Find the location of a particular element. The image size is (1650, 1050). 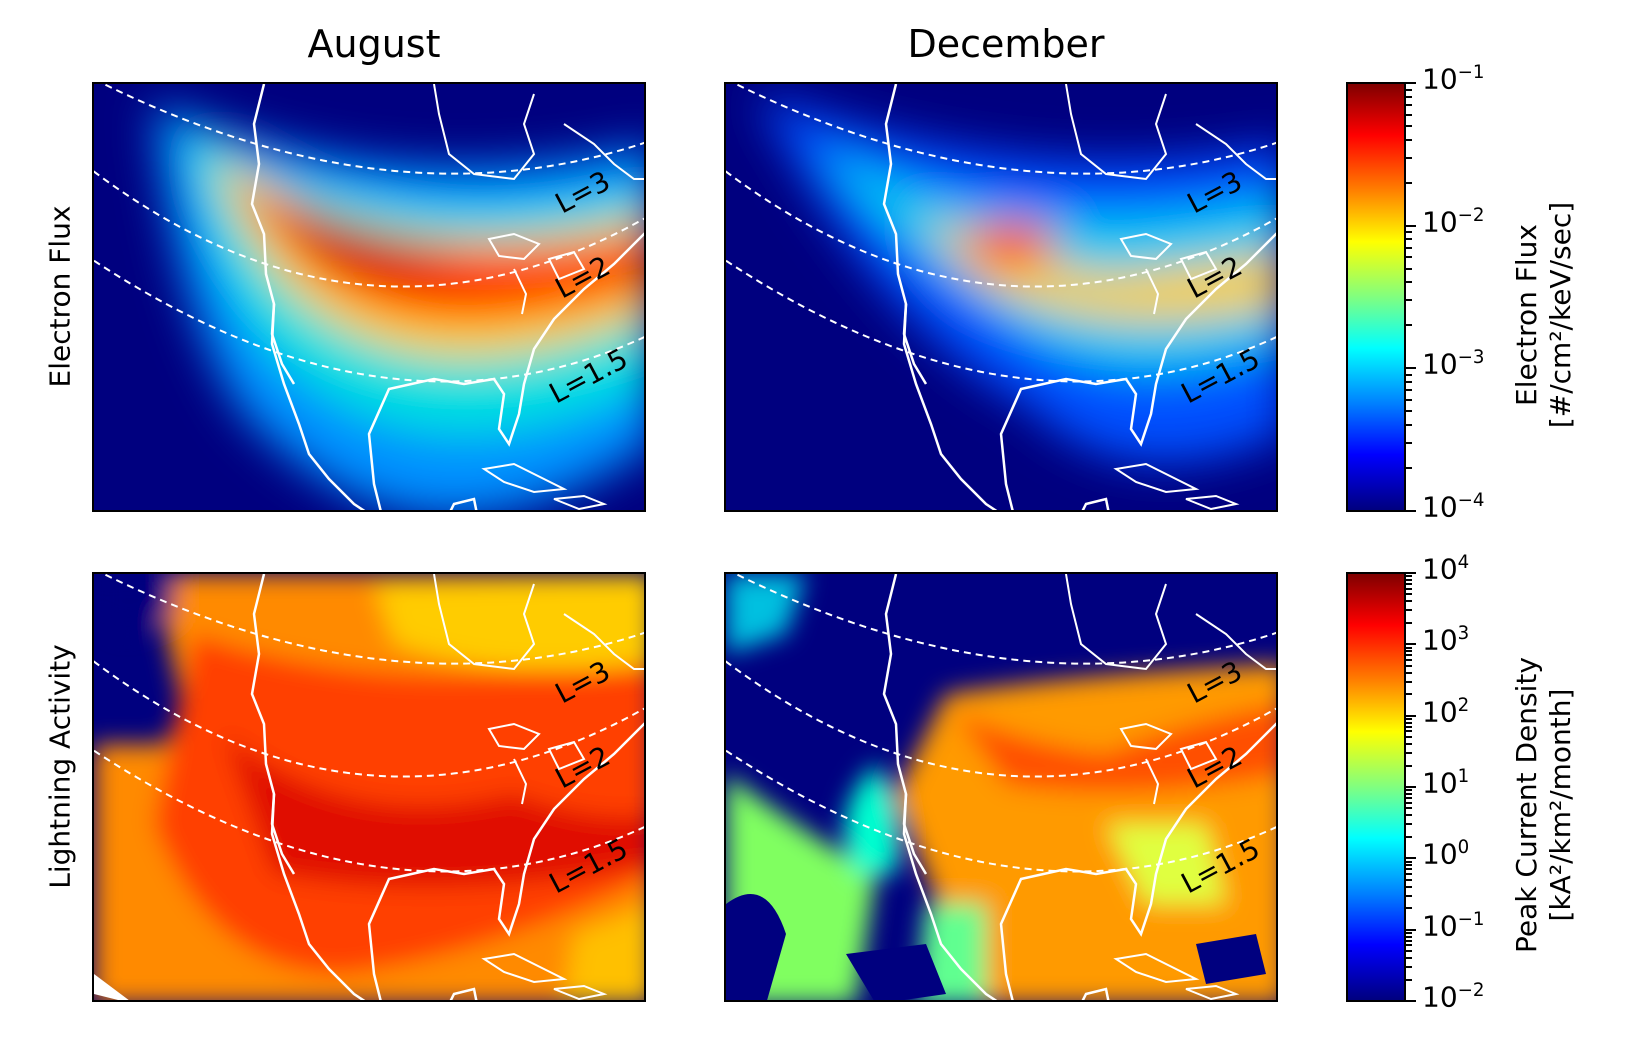

colorbar-electron-flux-label: Electron Flux [#/cm²/keV/sec] is located at coordinates (1545, 315).